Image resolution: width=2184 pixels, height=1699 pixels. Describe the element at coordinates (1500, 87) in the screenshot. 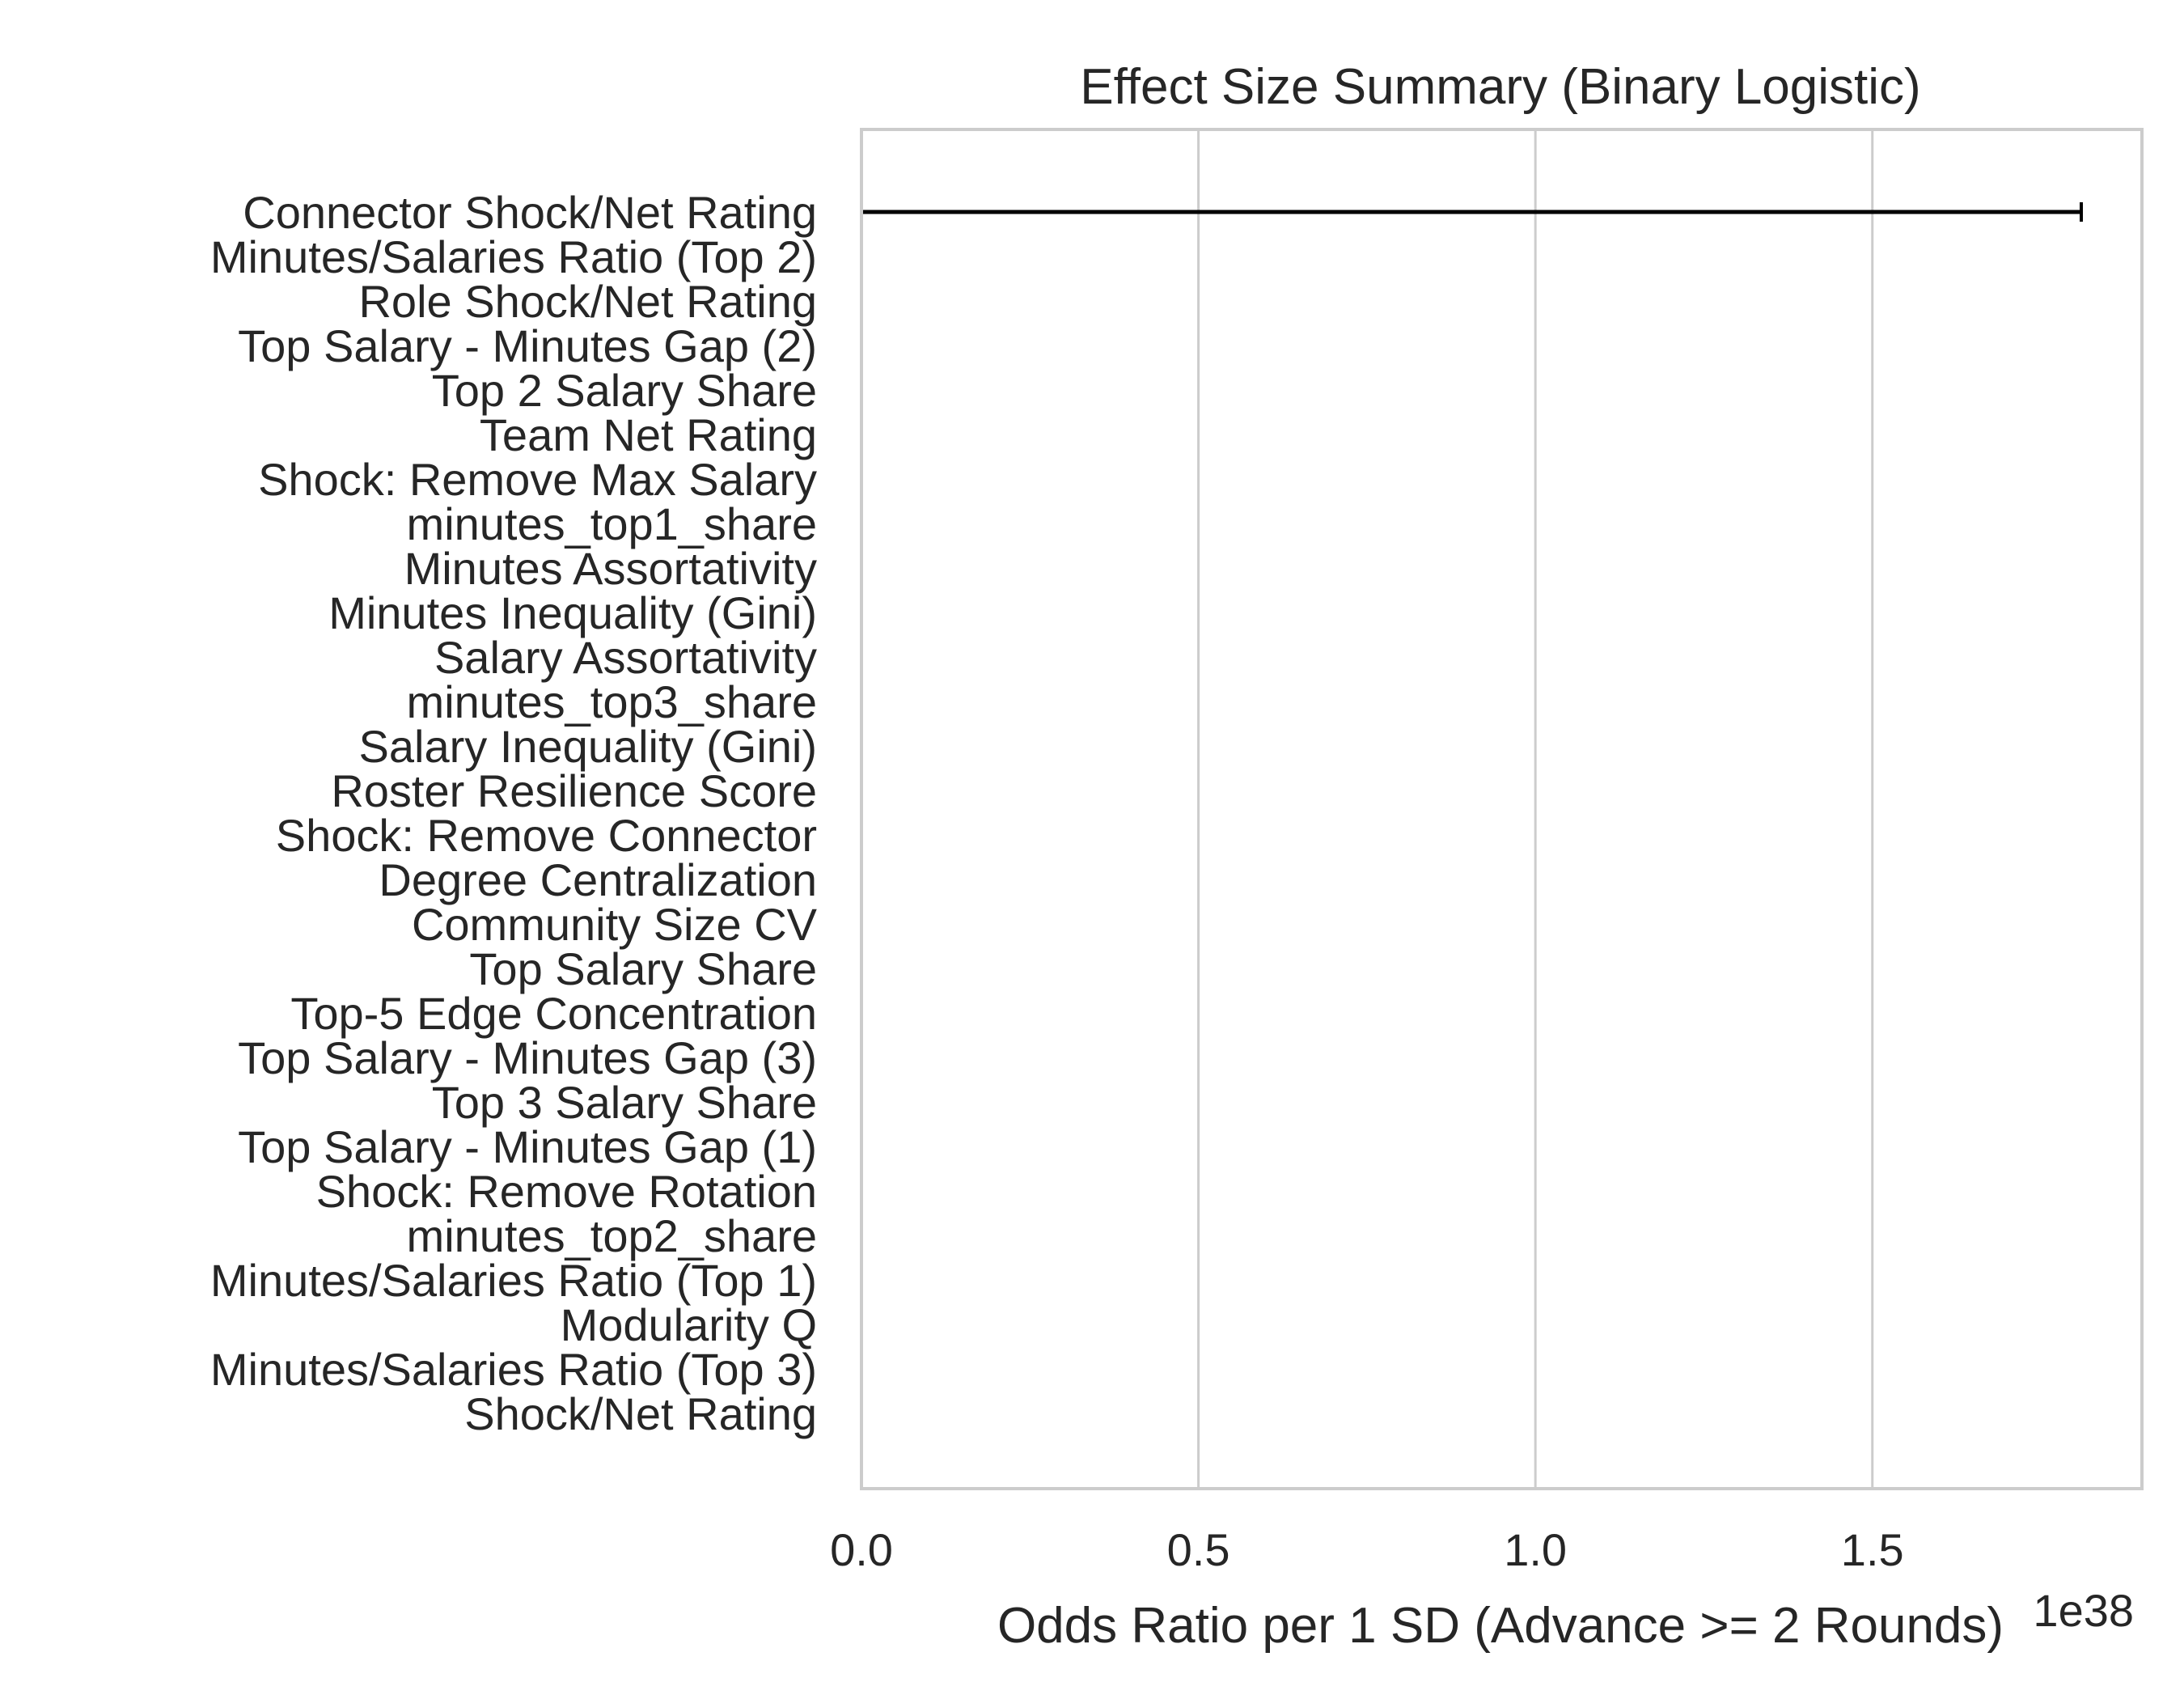

I see `chart-title: Effect Size Summary (Binary Logistic)` at that location.